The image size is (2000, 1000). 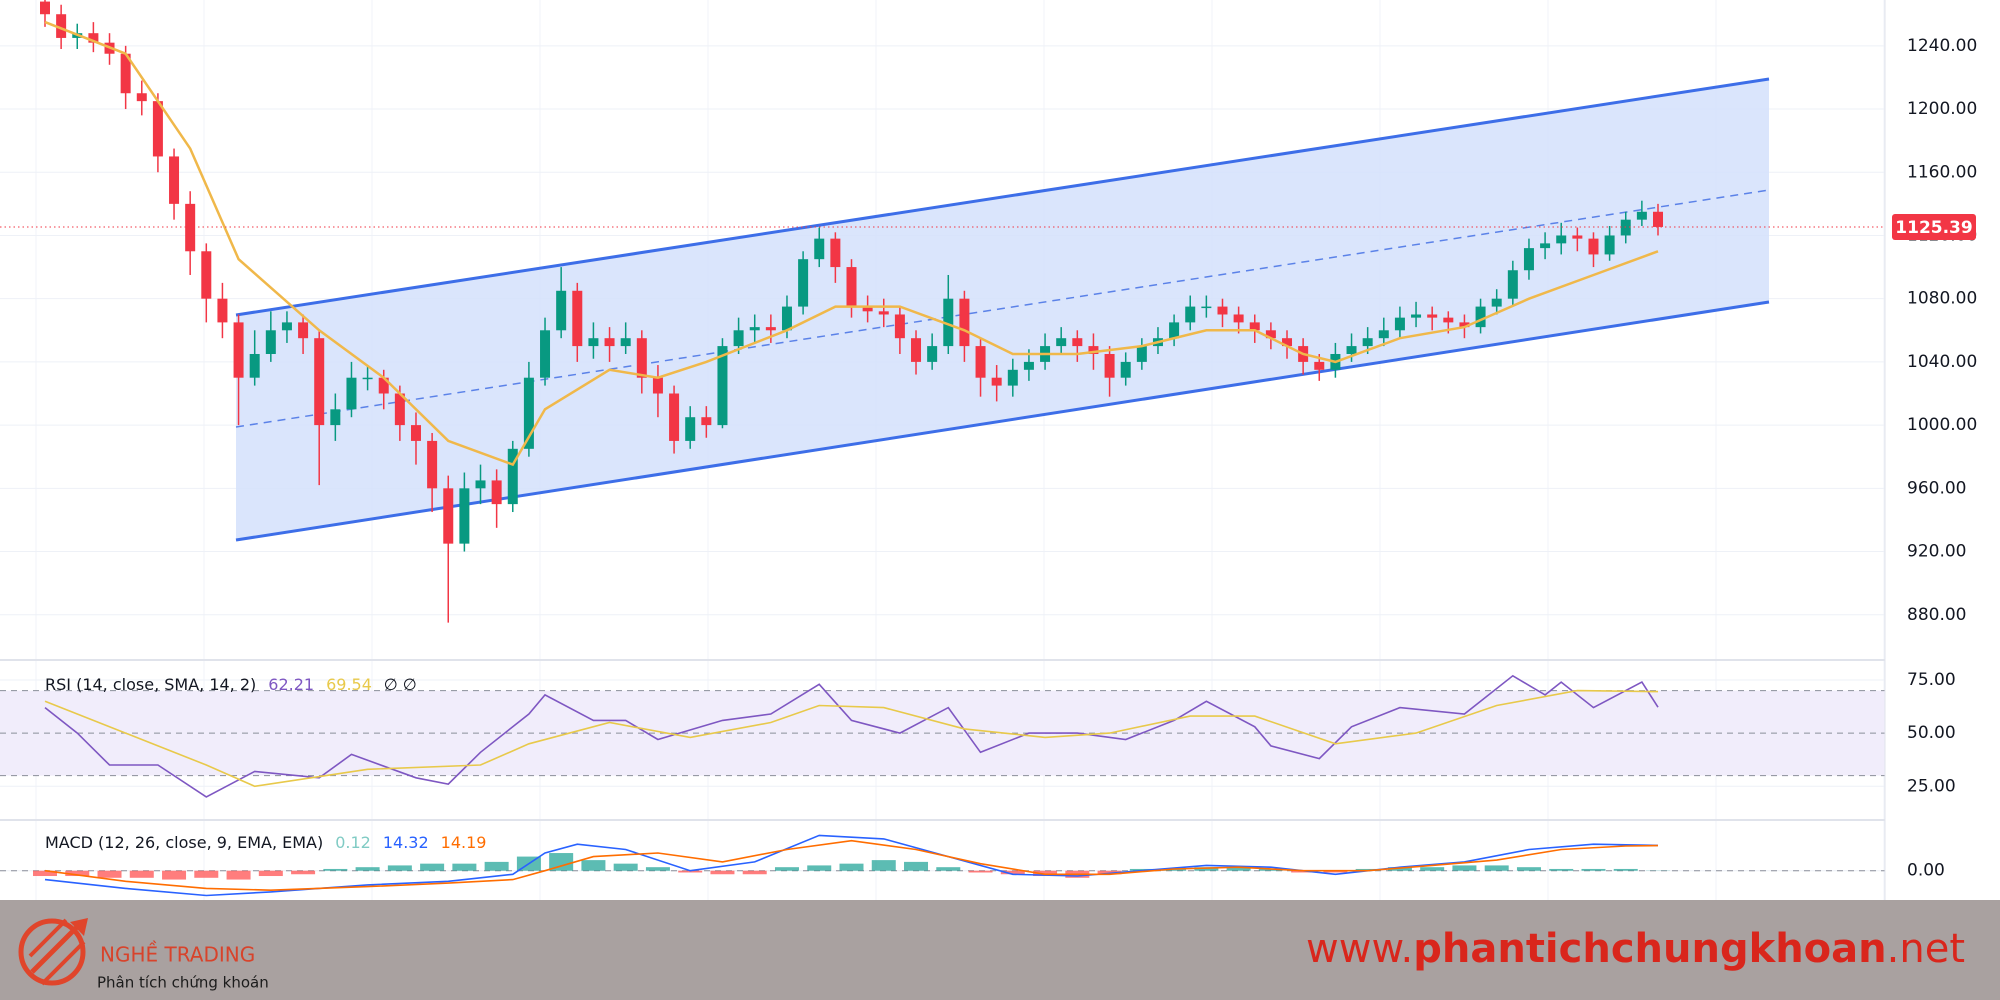 I want to click on last-price-label: 1125.39, so click(x=1933, y=228).